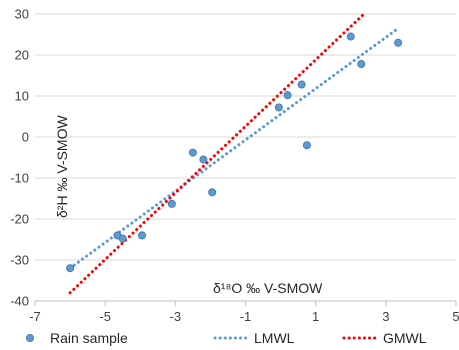  Describe the element at coordinates (315, 316) in the screenshot. I see `x-tick-label: 1` at that location.